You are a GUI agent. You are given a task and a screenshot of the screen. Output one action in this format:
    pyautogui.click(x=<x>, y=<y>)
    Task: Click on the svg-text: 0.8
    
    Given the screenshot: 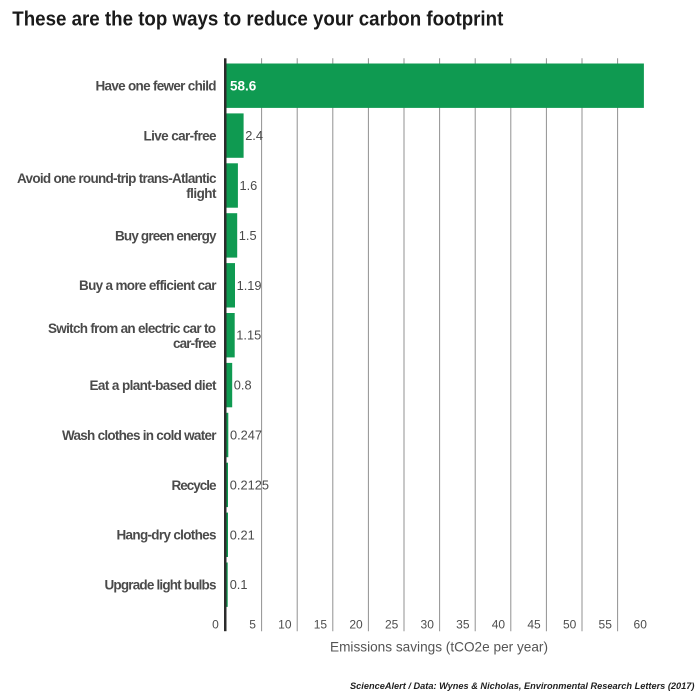 What is the action you would take?
    pyautogui.click(x=243, y=385)
    